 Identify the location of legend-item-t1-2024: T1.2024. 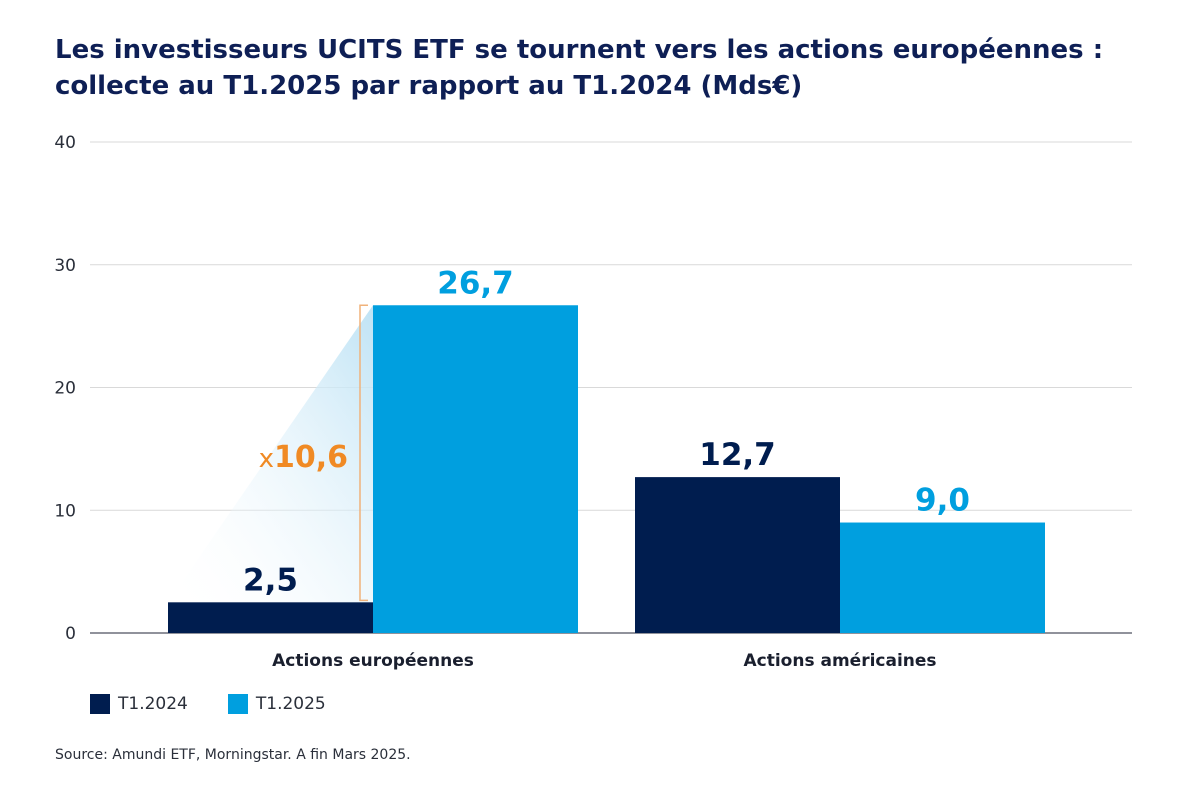
(139, 704).